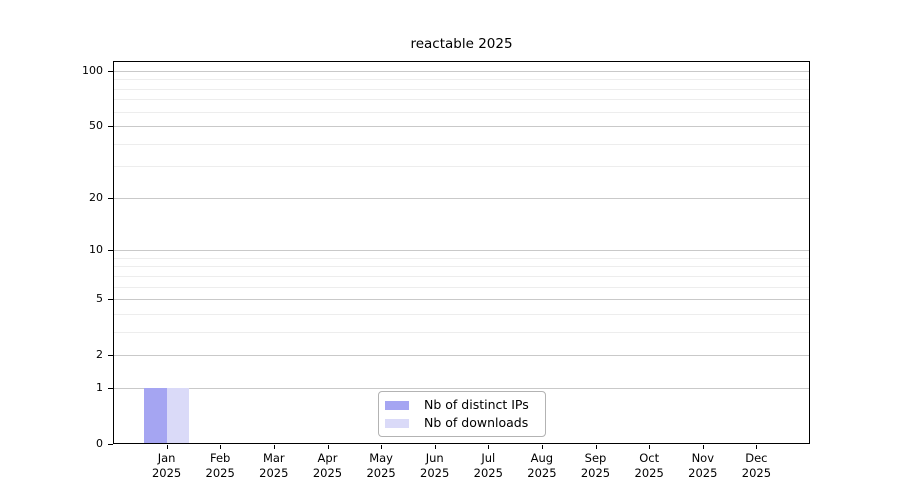 Image resolution: width=900 pixels, height=500 pixels. Describe the element at coordinates (703, 465) in the screenshot. I see `x-tick-label: Nov 2025` at that location.